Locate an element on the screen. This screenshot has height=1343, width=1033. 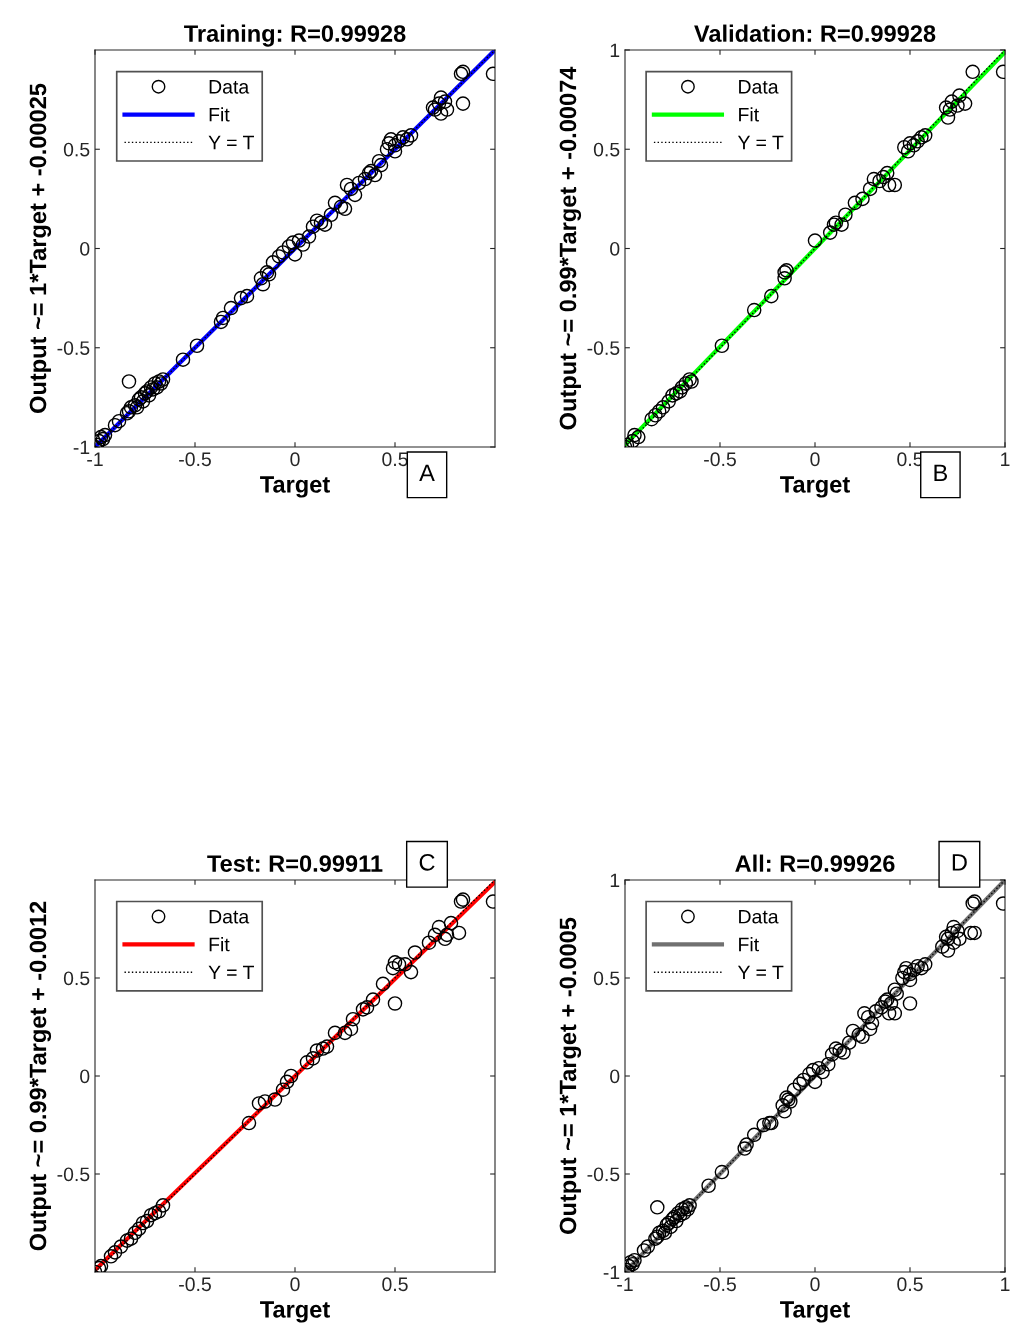
y-axis-title: Output ~= 0.99*Target + -0.00074 is located at coordinates (570, 248).